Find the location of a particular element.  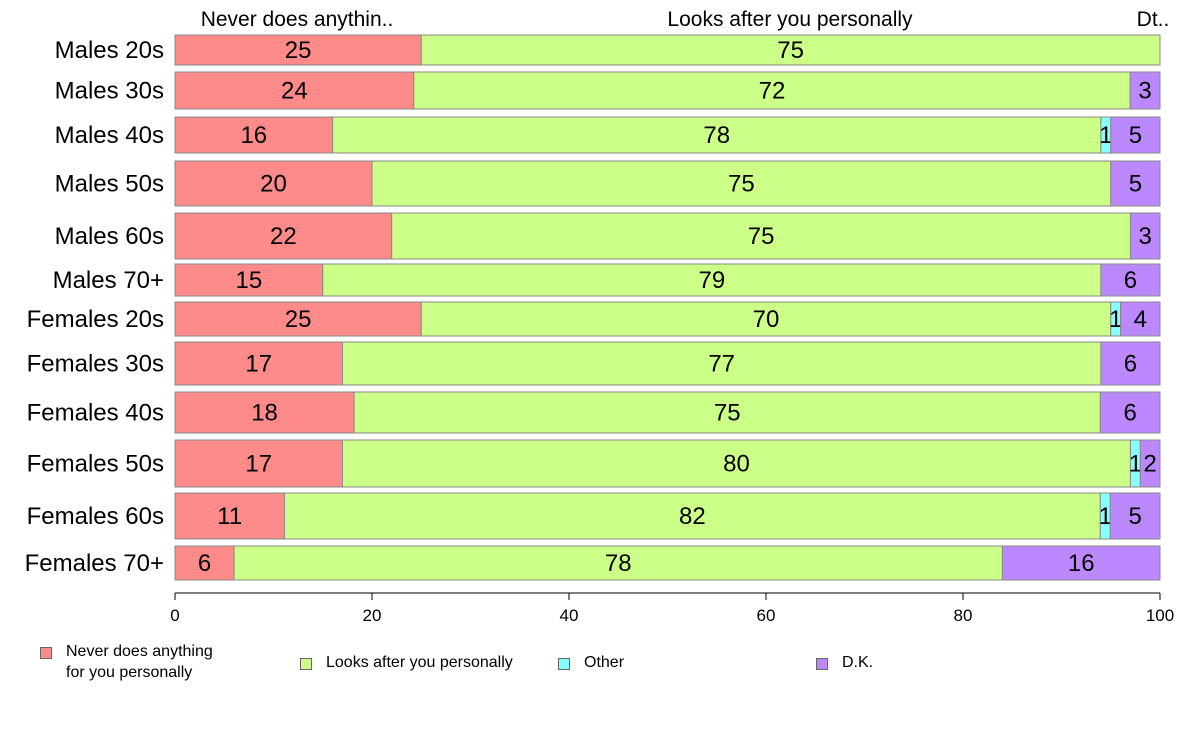

category-label: Males 40s is located at coordinates (109, 135).